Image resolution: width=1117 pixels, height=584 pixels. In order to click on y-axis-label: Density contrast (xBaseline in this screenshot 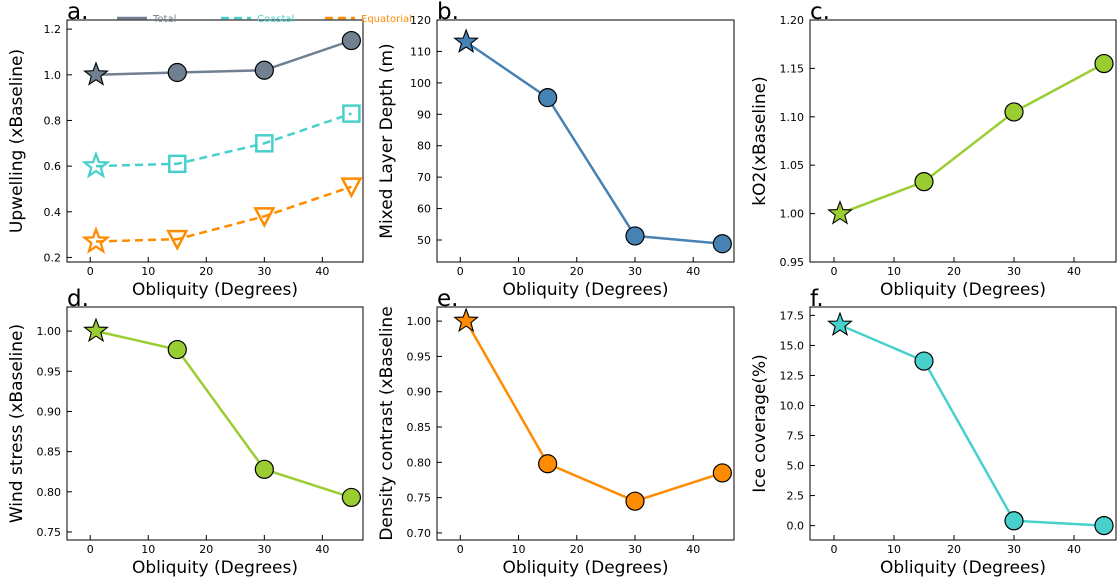, I will do `click(387, 423)`.